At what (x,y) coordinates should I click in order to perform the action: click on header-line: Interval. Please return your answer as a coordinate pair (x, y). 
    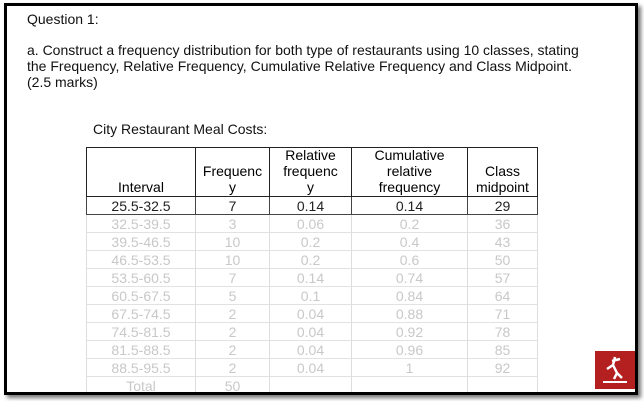
    Looking at the image, I should click on (141, 187).